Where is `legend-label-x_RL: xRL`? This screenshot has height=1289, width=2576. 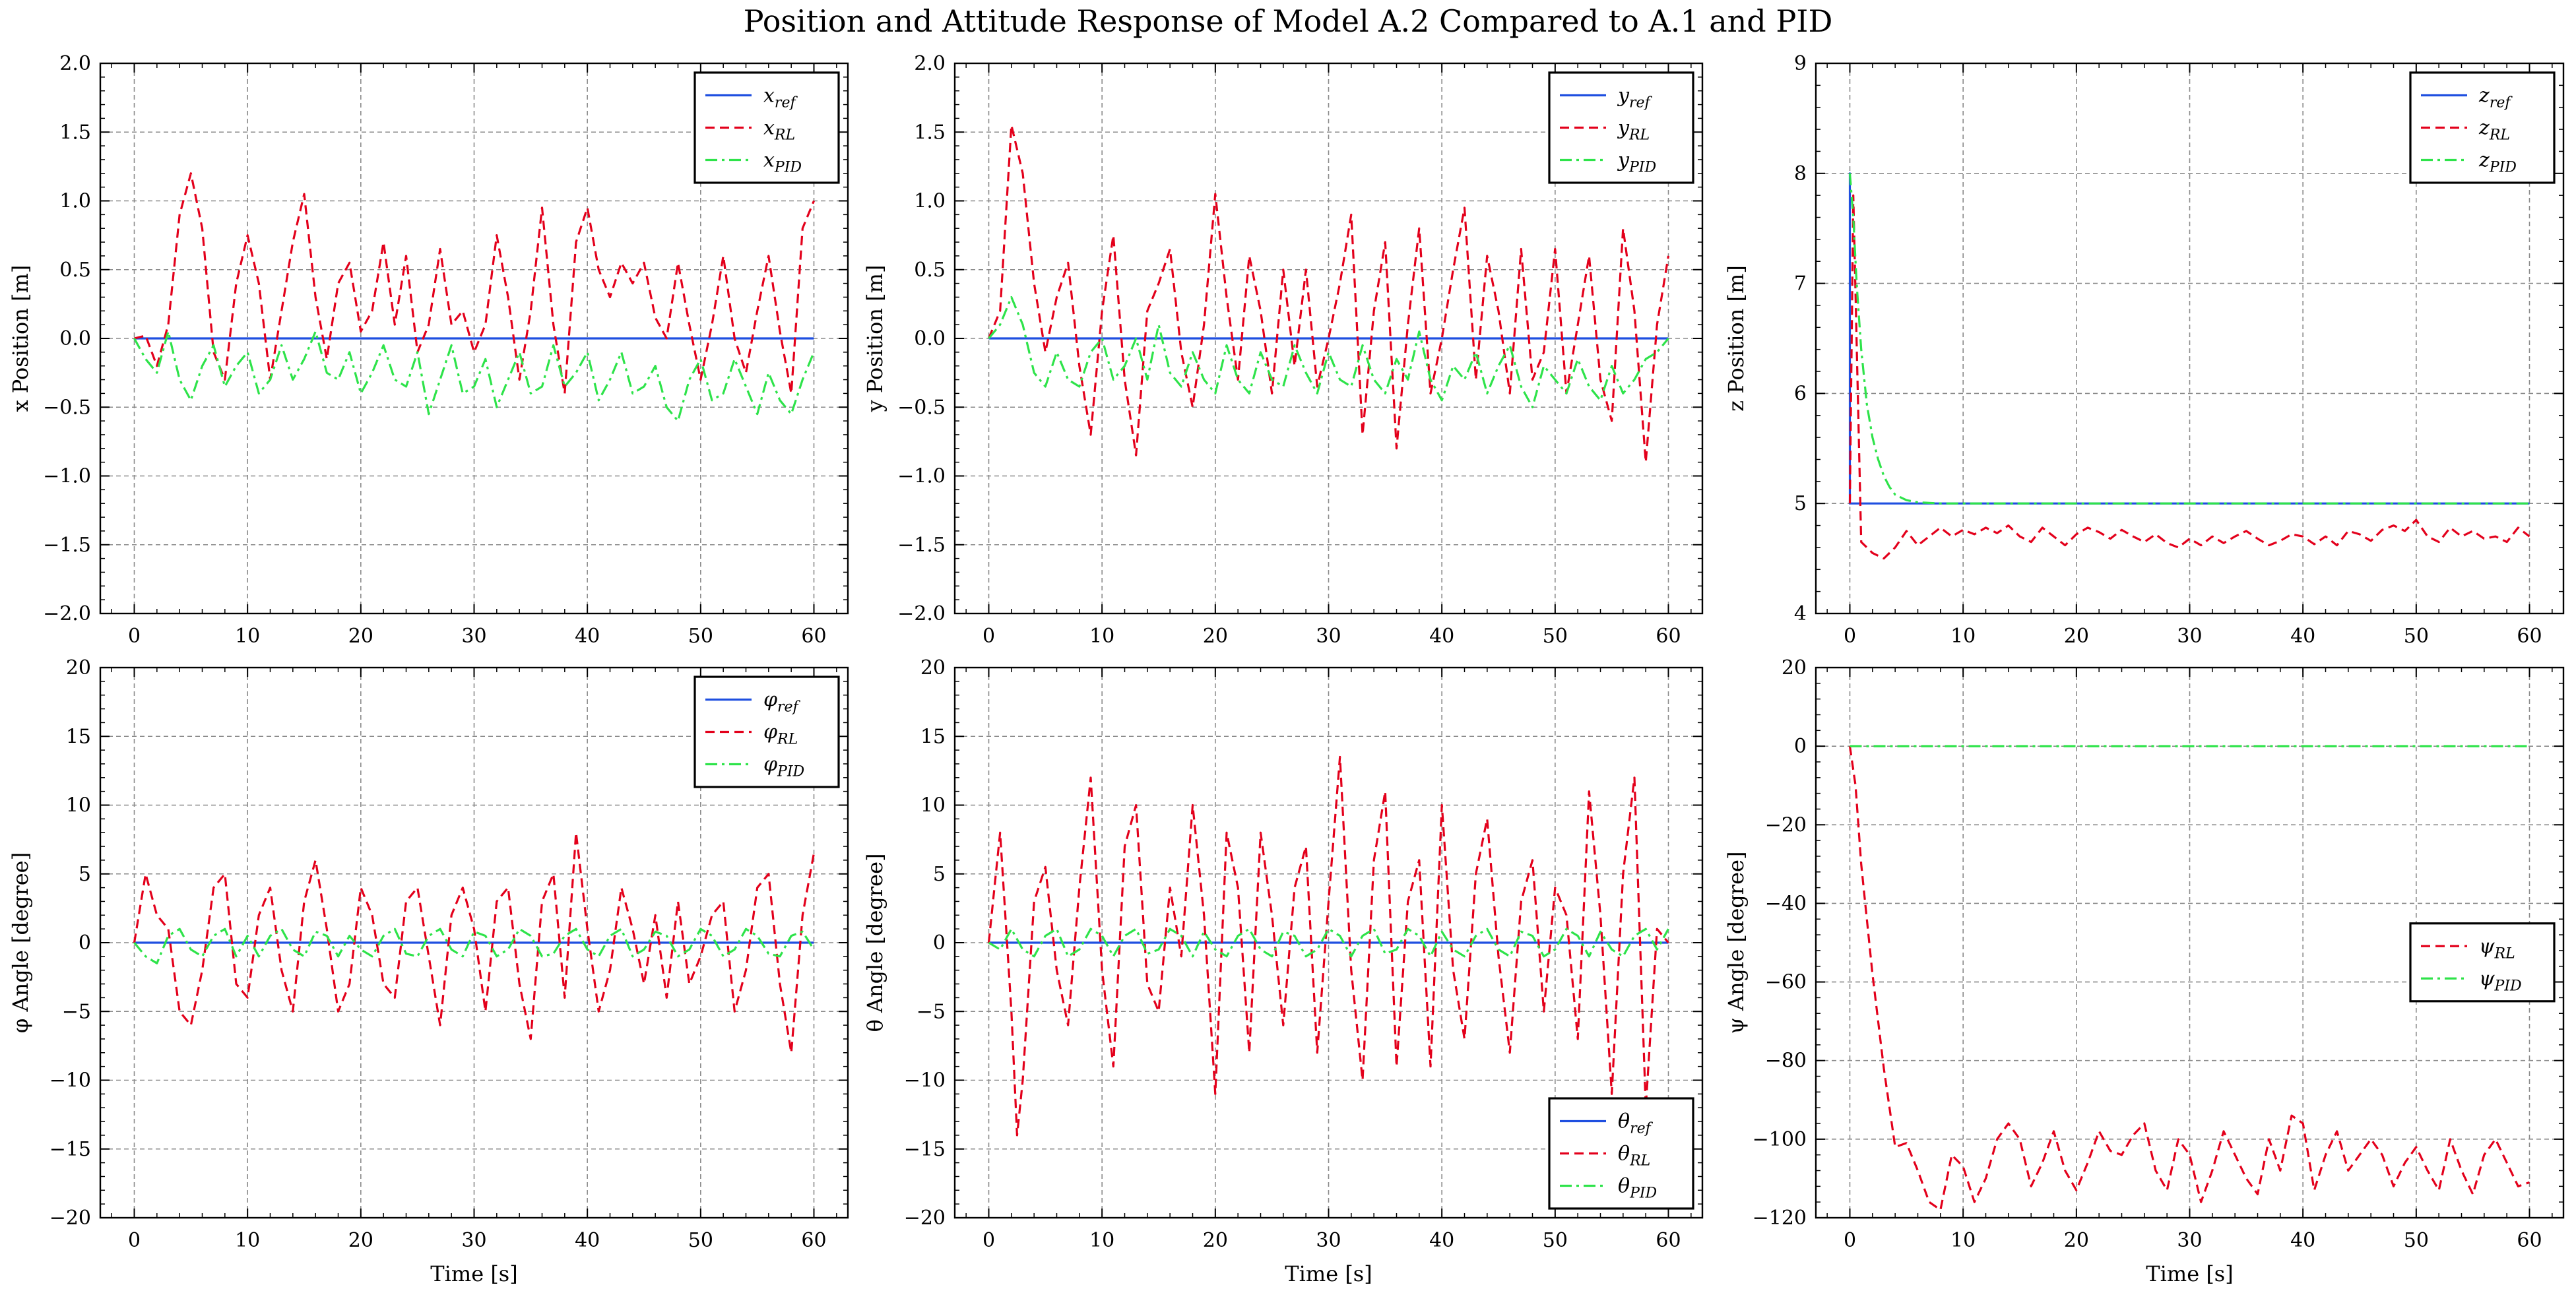
legend-label-x_RL: xRL is located at coordinates (779, 130).